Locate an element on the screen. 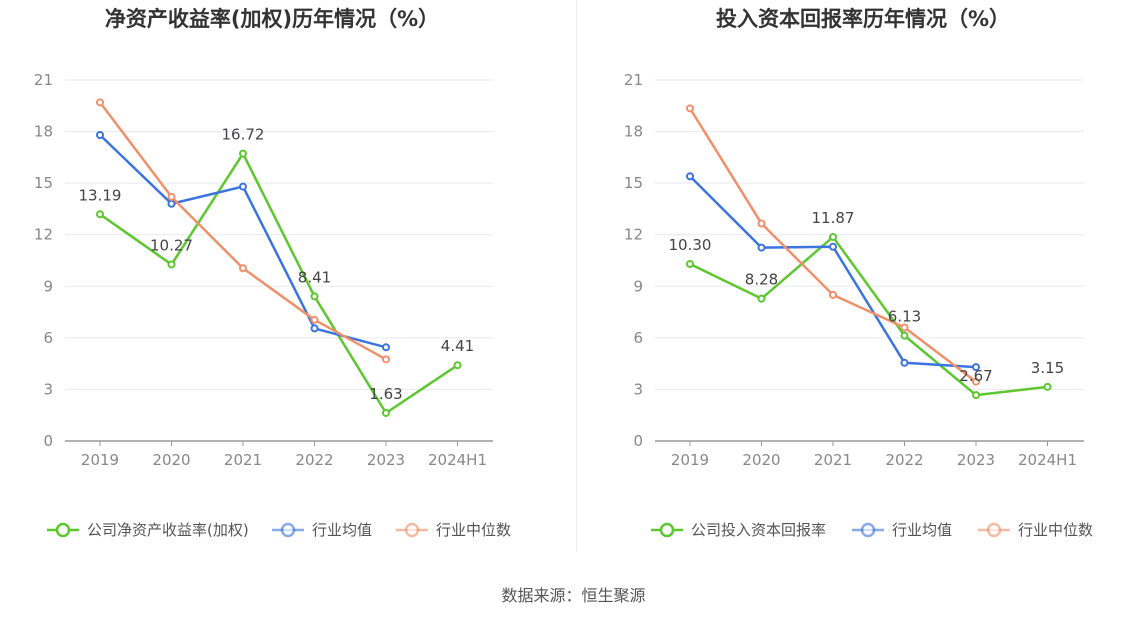  data-label: 11.87 is located at coordinates (833, 218).